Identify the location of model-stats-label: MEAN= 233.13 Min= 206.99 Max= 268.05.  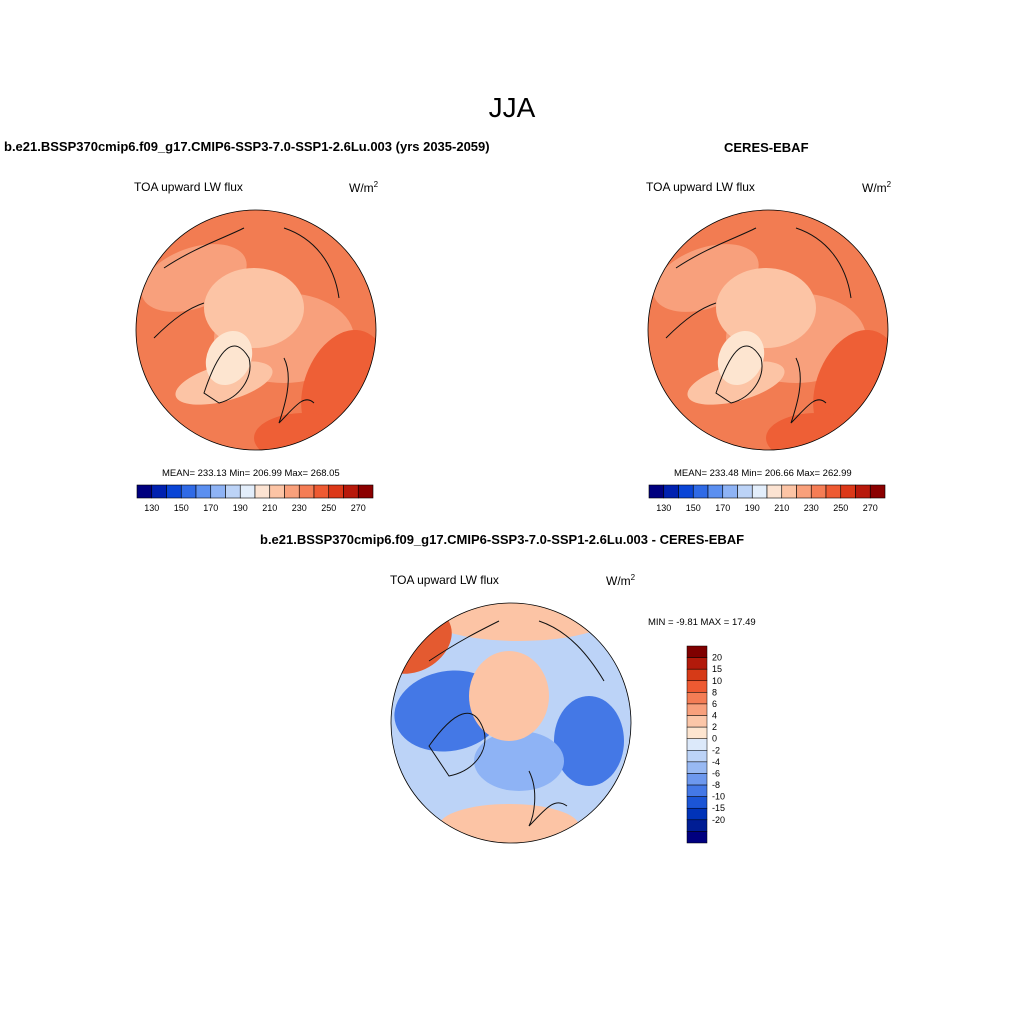
(251, 473).